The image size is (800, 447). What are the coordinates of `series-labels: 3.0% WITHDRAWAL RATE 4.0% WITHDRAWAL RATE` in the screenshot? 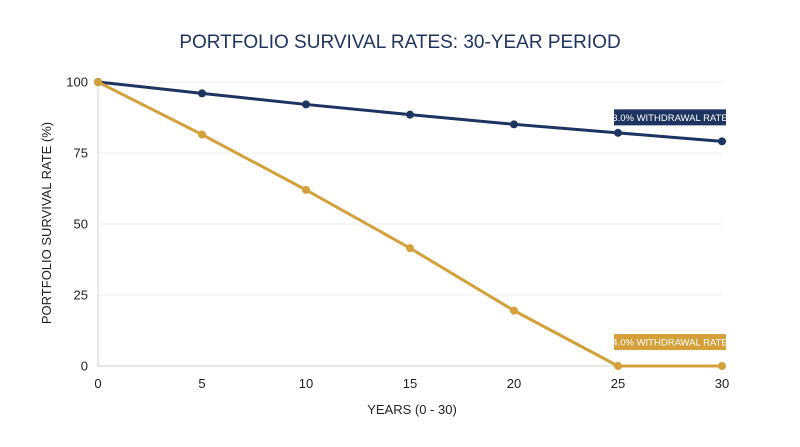 It's located at (670, 229).